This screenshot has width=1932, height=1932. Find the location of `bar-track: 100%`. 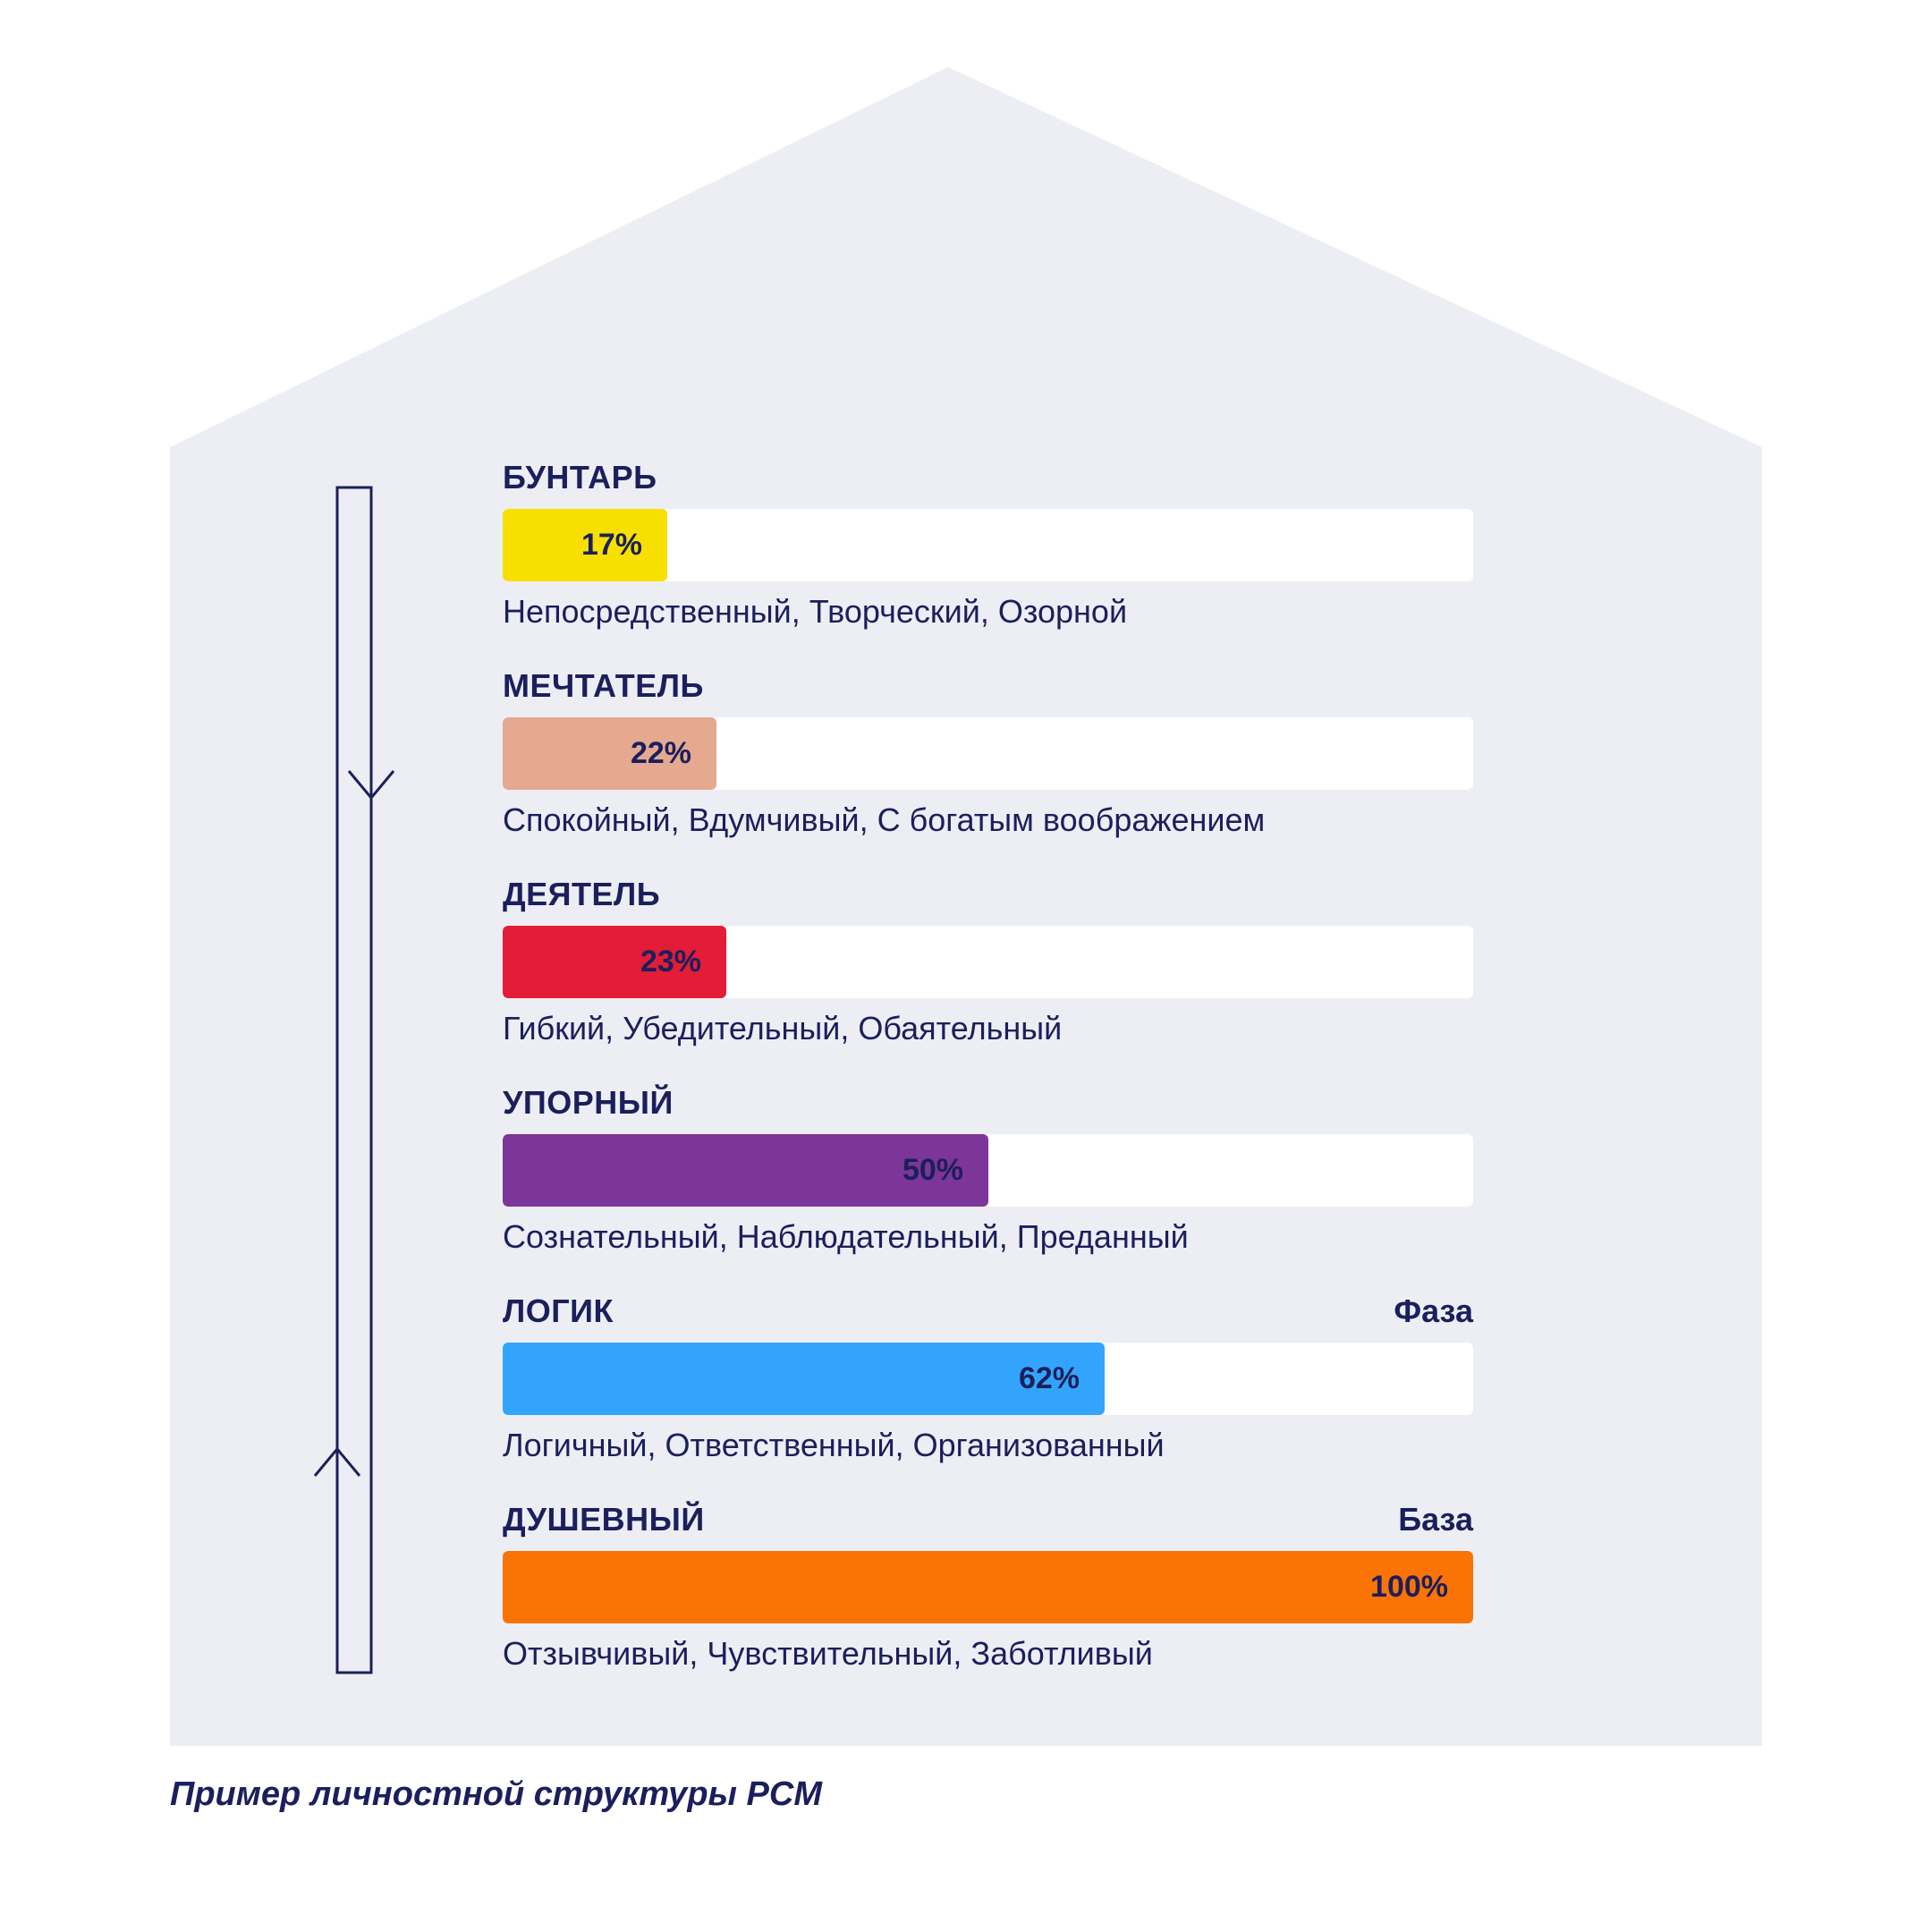

bar-track: 100% is located at coordinates (988, 1587).